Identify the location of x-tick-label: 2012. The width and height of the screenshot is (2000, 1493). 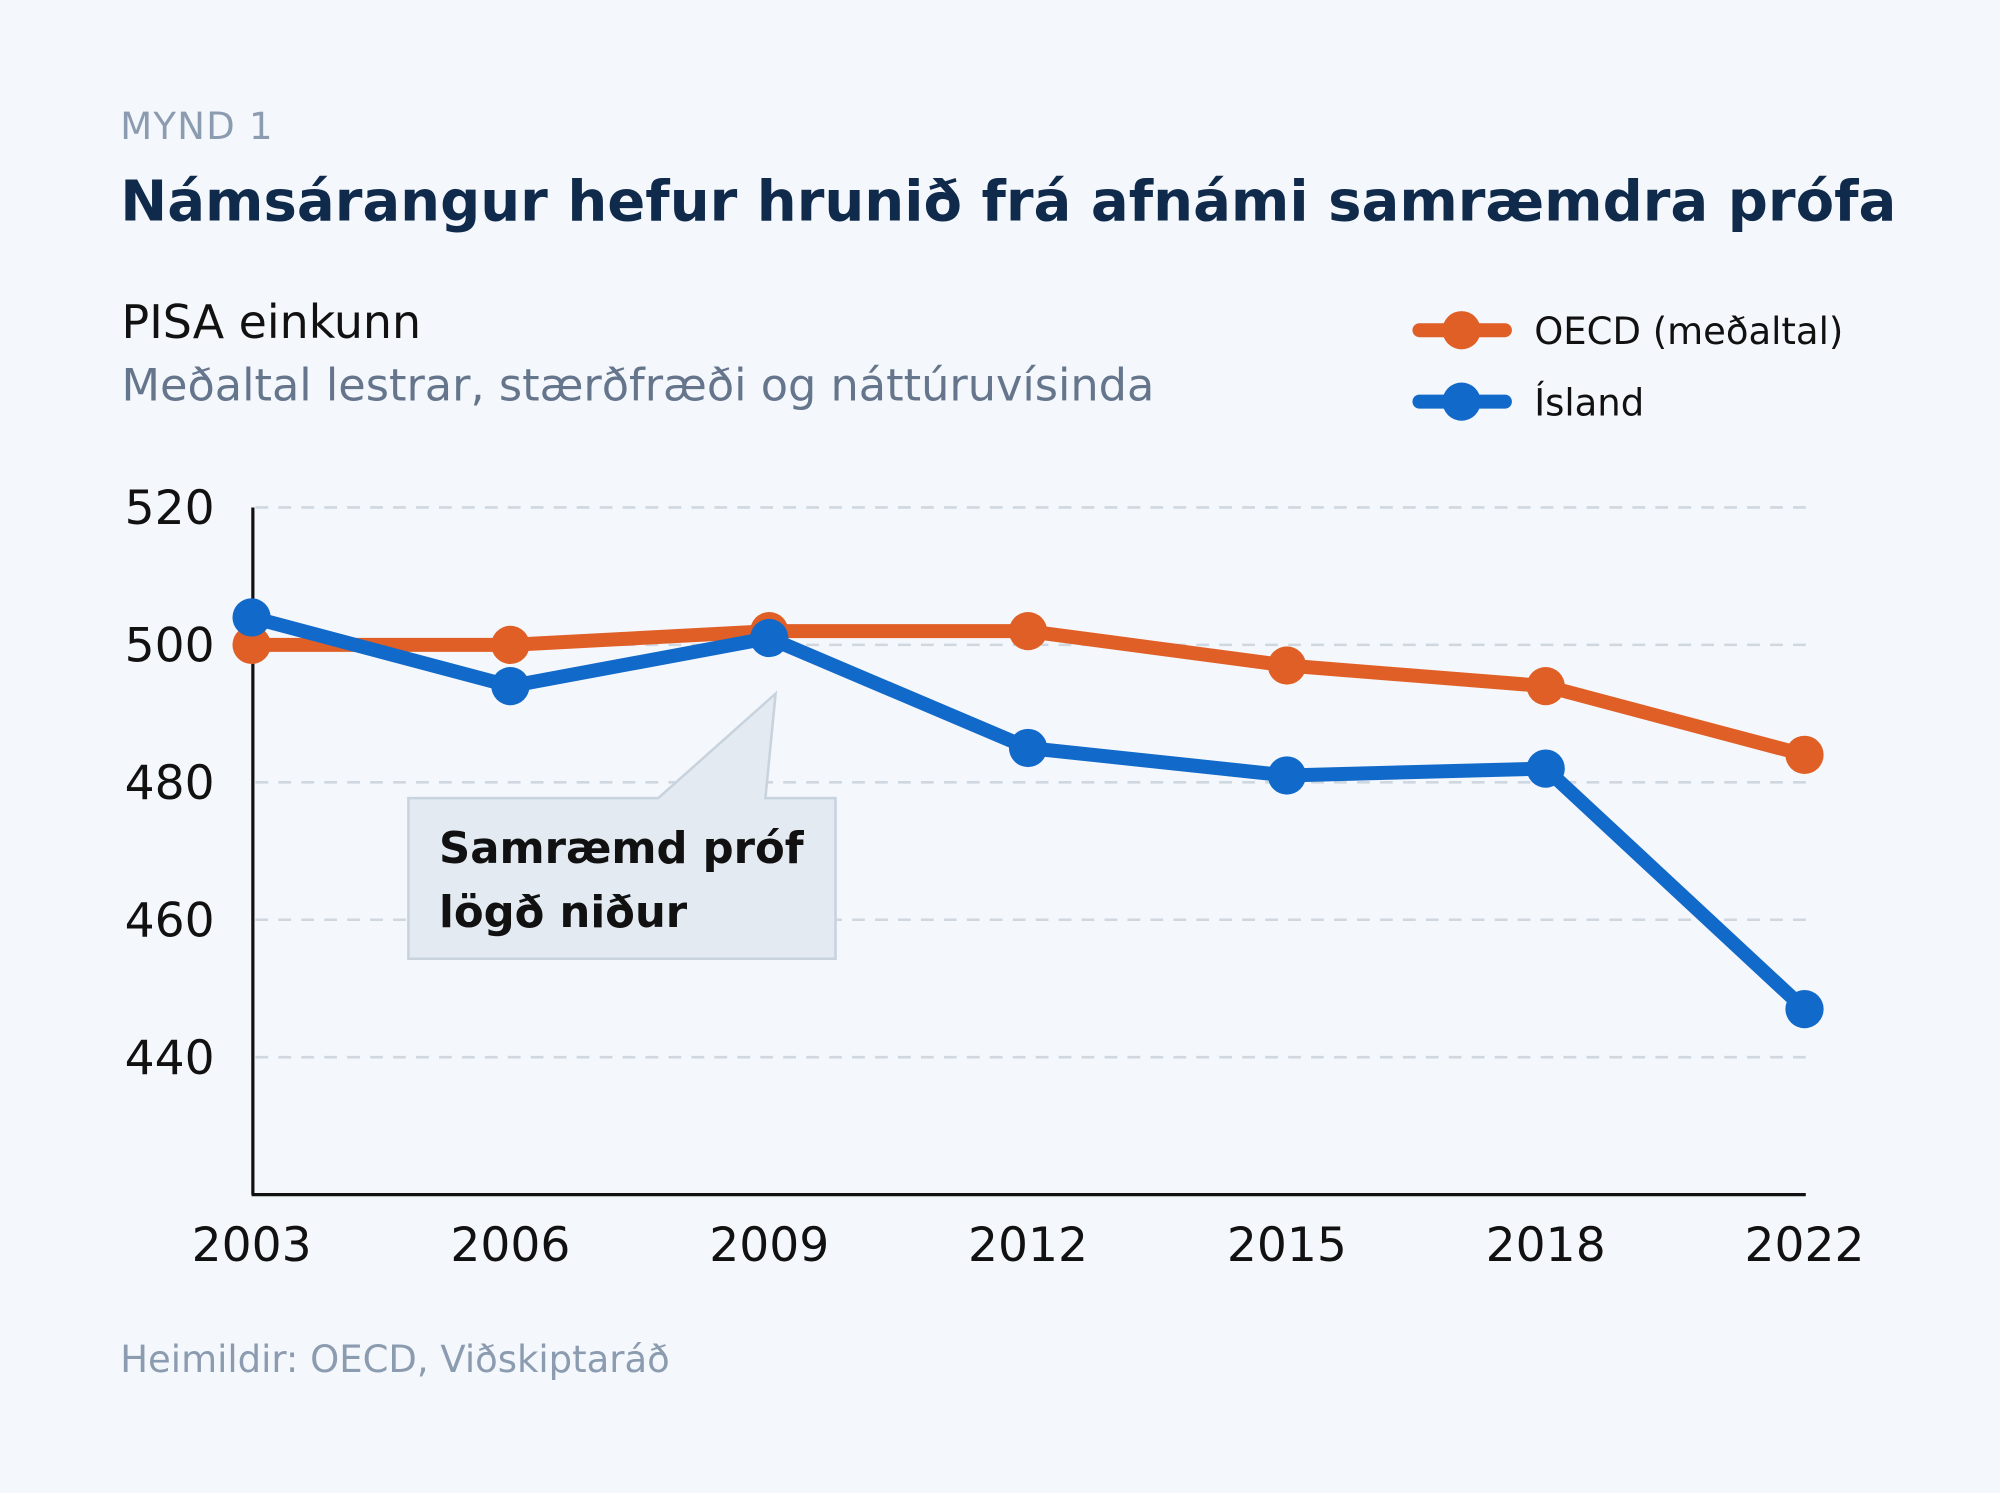
(1028, 1245).